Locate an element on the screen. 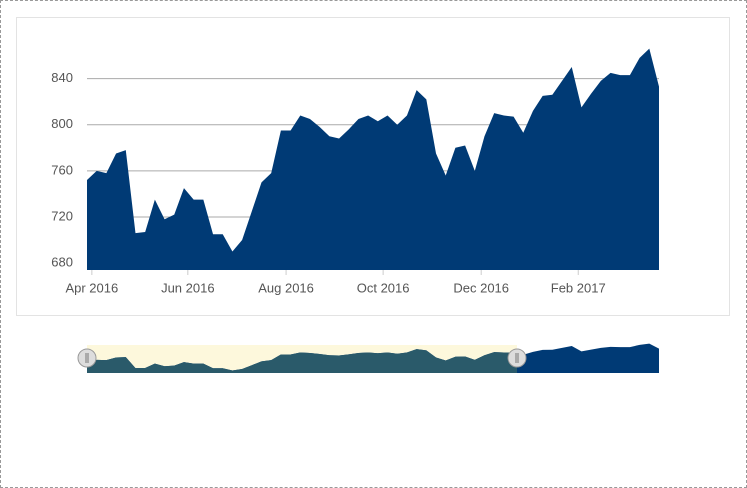 The image size is (747, 488). y-tick-label: 760 is located at coordinates (62, 169).